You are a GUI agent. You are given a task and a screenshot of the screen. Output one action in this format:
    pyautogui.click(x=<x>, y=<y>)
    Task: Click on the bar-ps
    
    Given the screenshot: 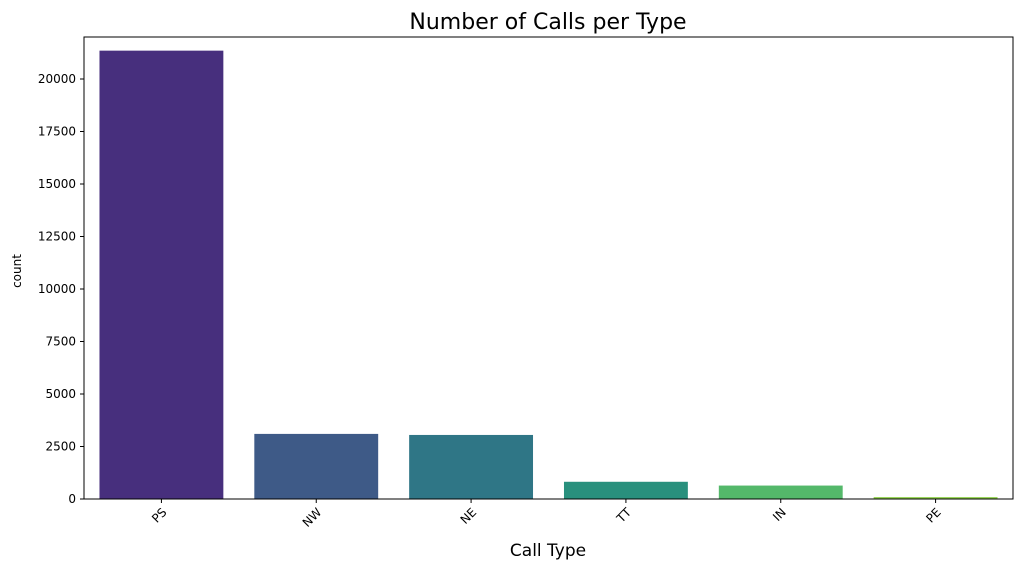 What is the action you would take?
    pyautogui.click(x=161, y=275)
    